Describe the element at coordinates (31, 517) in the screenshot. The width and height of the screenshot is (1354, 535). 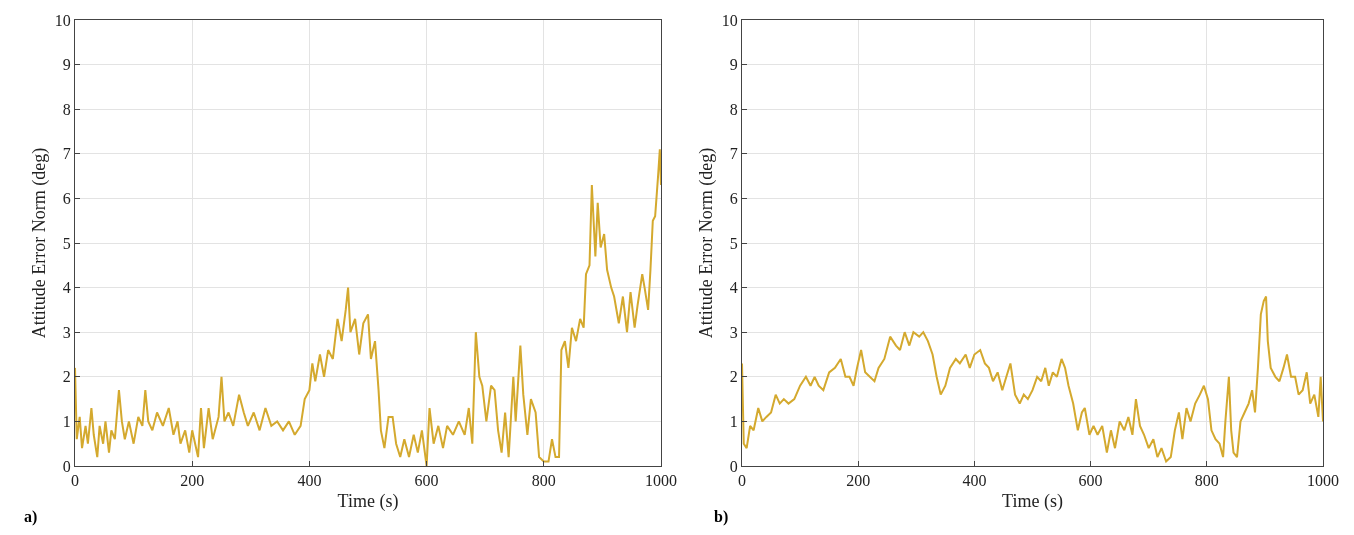
I see `text: a)` at that location.